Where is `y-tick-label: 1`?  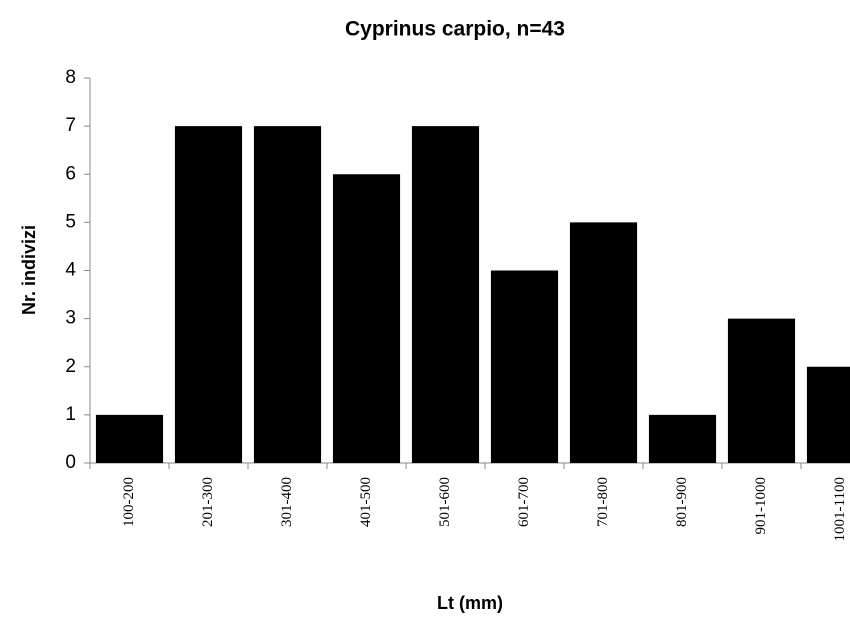 y-tick-label: 1 is located at coordinates (70, 414).